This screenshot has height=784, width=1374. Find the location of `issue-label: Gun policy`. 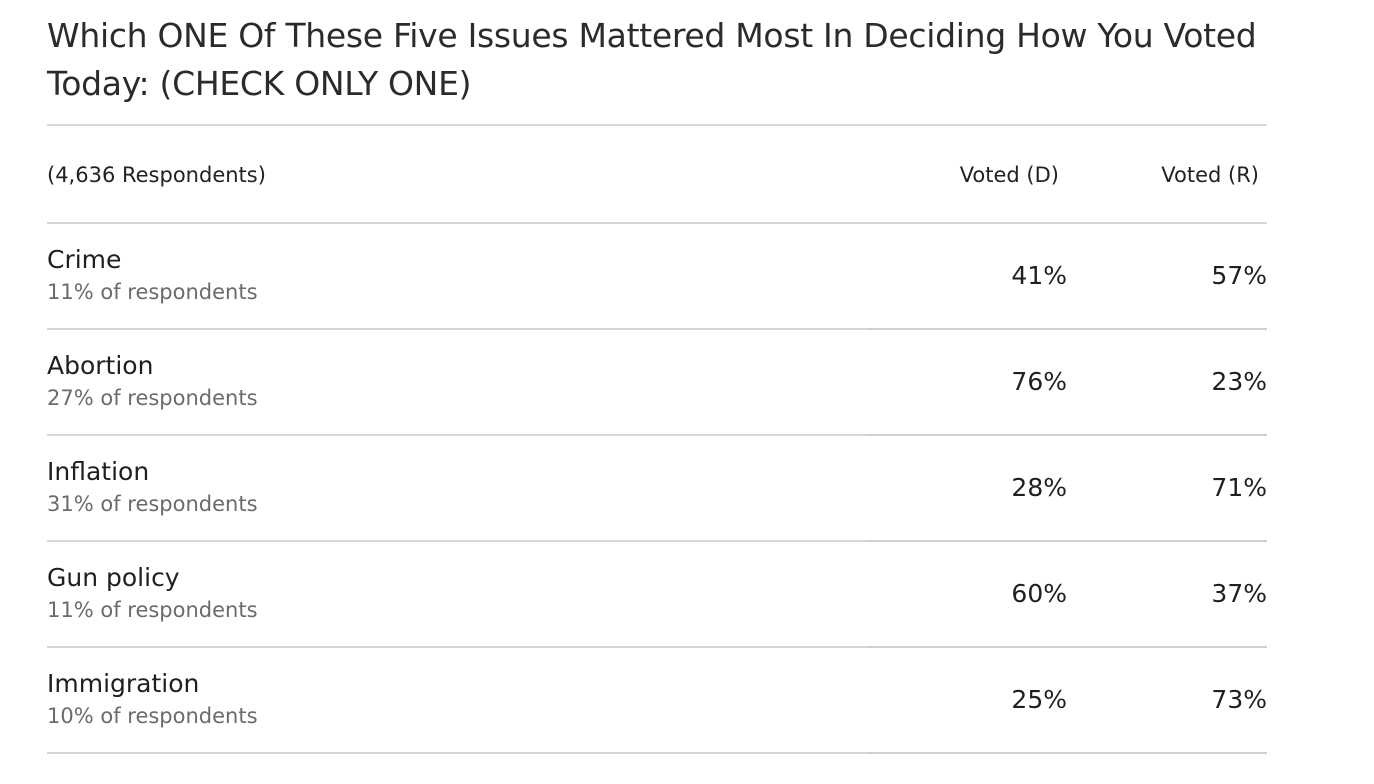

issue-label: Gun policy is located at coordinates (113, 577).